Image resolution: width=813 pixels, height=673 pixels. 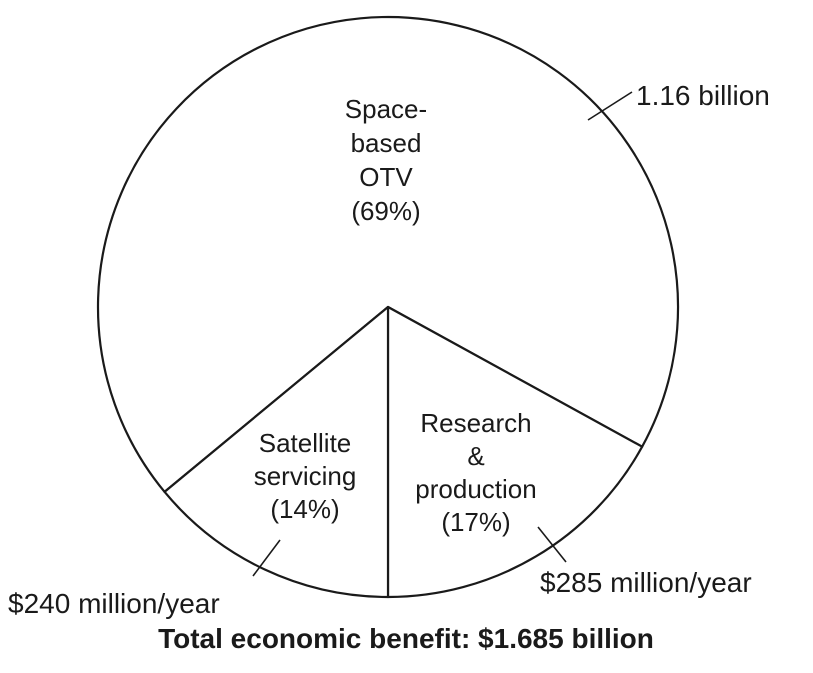 What do you see at coordinates (114, 603) in the screenshot?
I see `satellite-value-label: $240 million/year` at bounding box center [114, 603].